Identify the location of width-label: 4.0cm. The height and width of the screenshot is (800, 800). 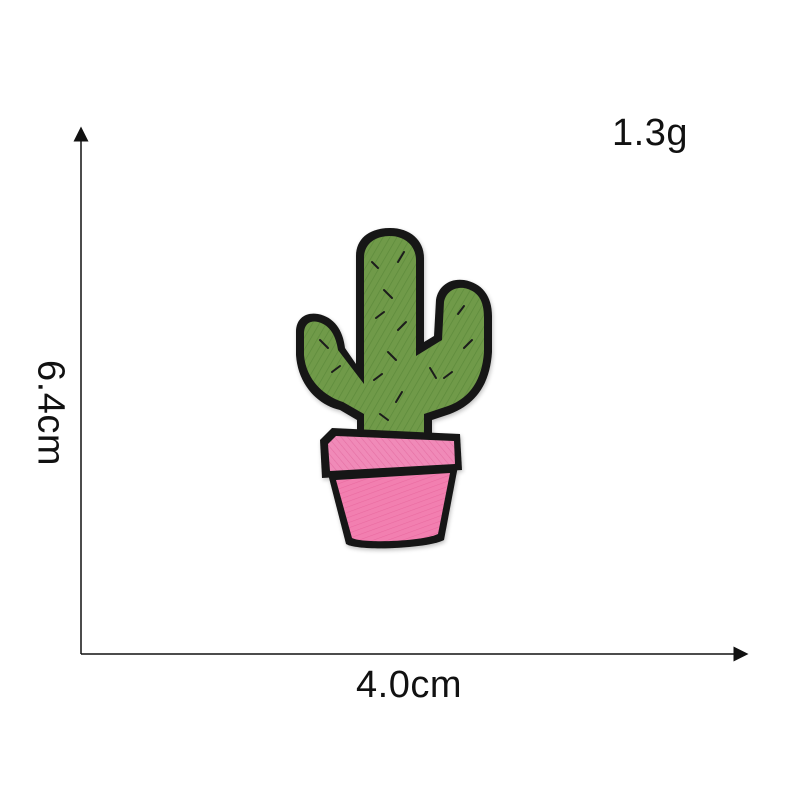
(409, 685).